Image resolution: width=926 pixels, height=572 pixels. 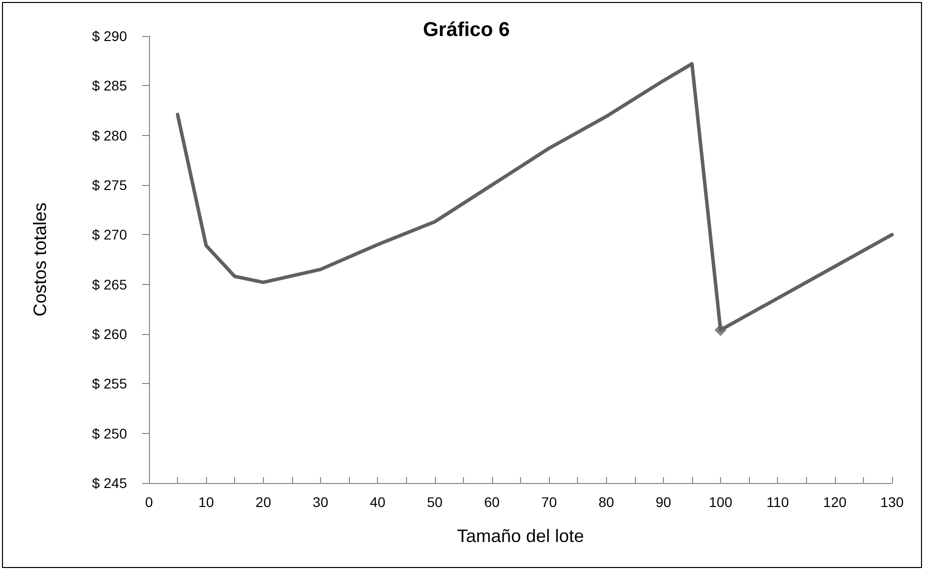 I want to click on y-tick-label: $ 290, so click(x=110, y=36).